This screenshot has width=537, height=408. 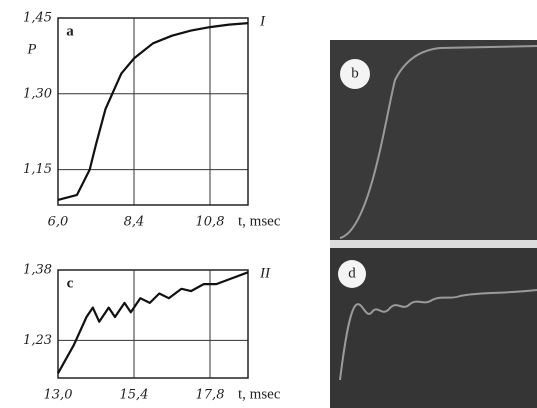 What do you see at coordinates (262, 21) in the screenshot?
I see `annotation: I` at bounding box center [262, 21].